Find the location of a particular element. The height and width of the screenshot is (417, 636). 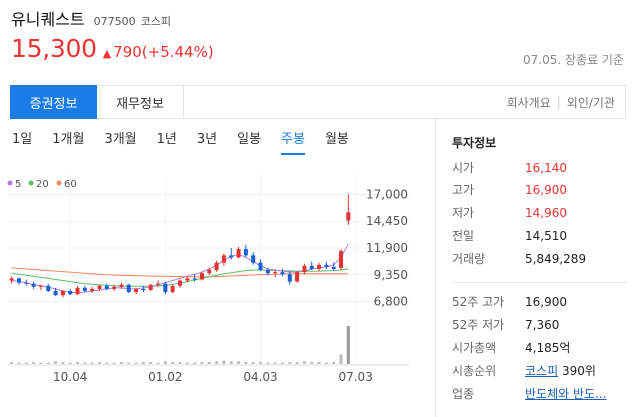

info-value: 16,140 is located at coordinates (546, 168).